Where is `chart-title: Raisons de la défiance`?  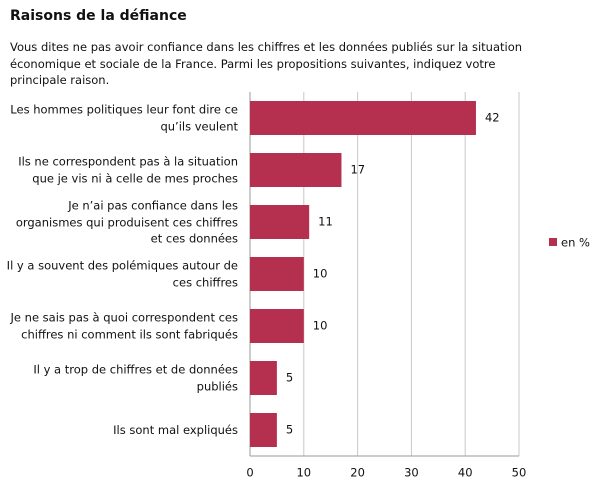
chart-title: Raisons de la défiance is located at coordinates (98, 16).